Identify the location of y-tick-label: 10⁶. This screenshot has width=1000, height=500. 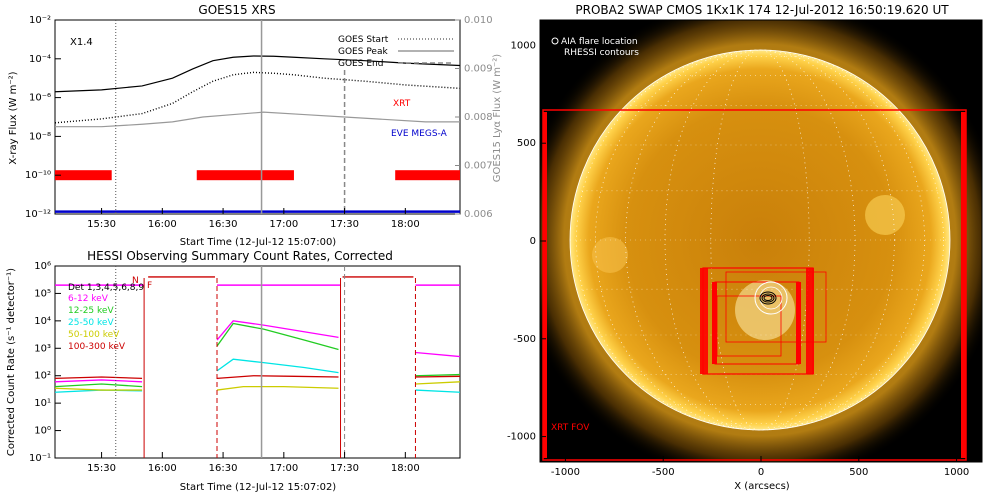
(42, 266).